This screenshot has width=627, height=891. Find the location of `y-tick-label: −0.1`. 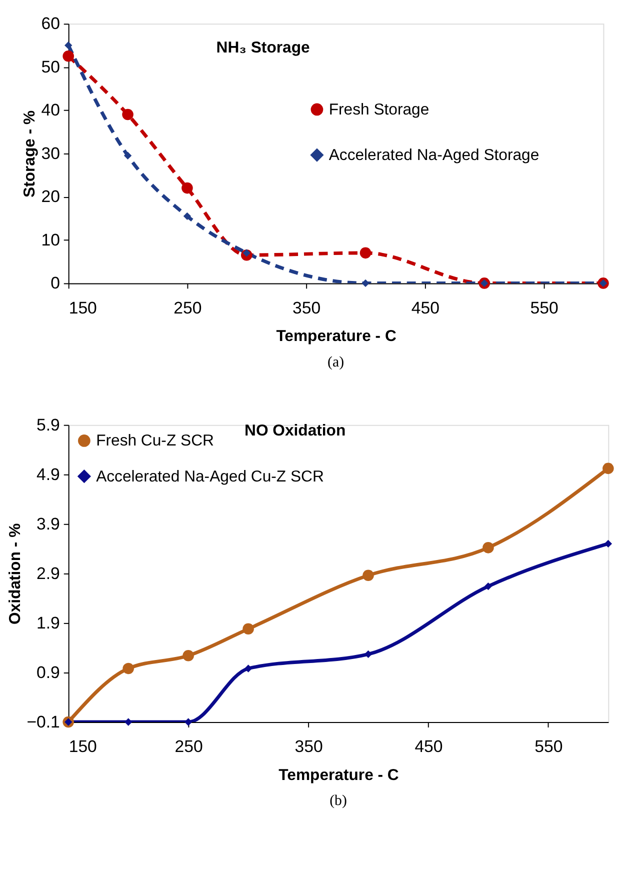

y-tick-label: −0.1 is located at coordinates (43, 722).